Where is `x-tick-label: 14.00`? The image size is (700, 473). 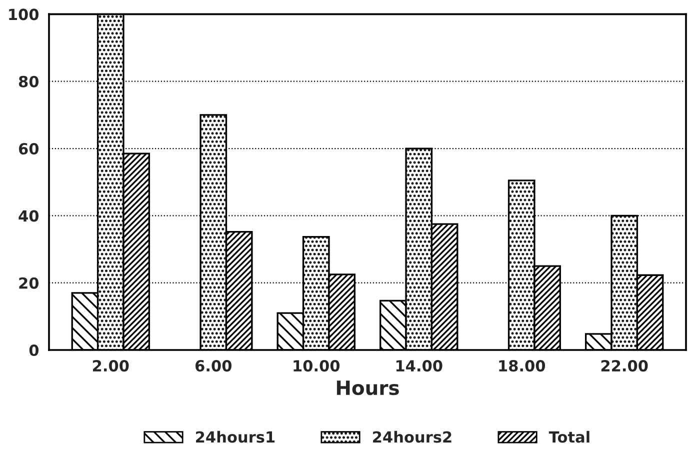 x-tick-label: 14.00 is located at coordinates (419, 366).